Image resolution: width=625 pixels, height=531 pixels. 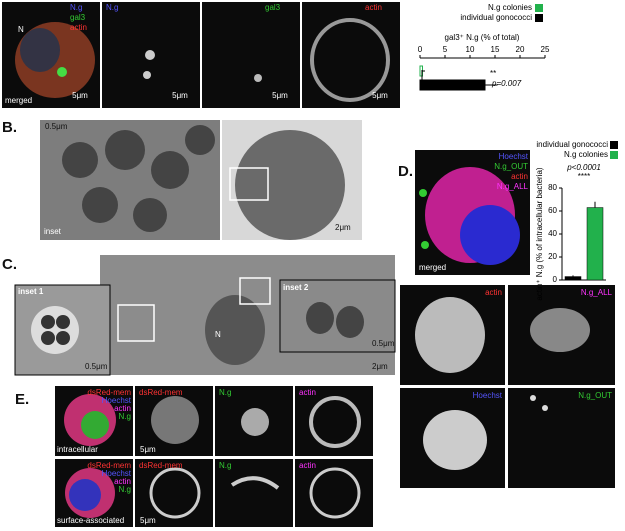 What do you see at coordinates (201, 55) in the screenshot?
I see `panel-a-images` at bounding box center [201, 55].